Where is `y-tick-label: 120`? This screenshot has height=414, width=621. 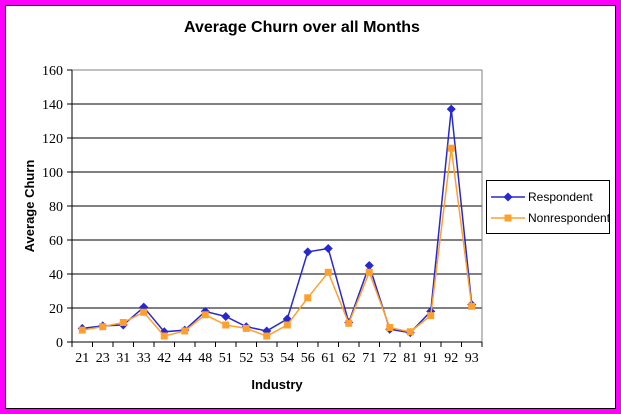 y-tick-label: 120 is located at coordinates (52, 139).